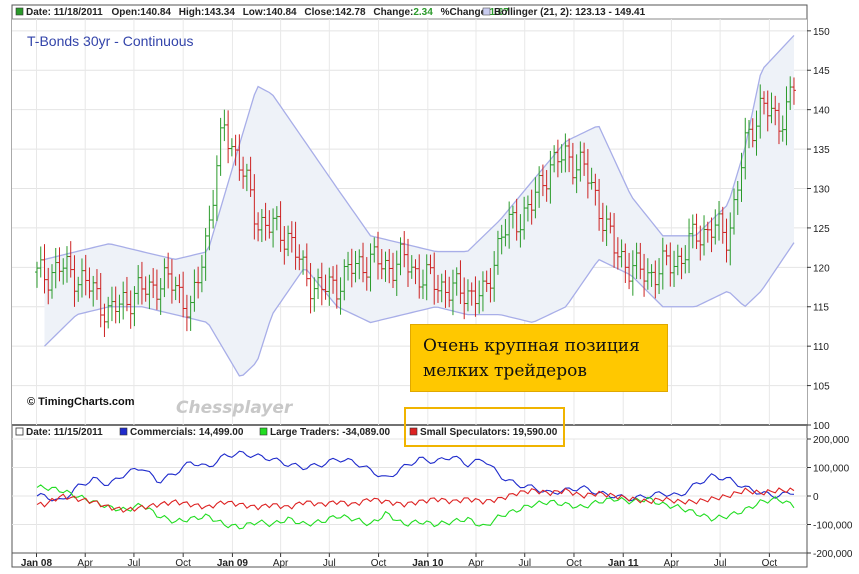 This screenshot has height=574, width=859. Describe the element at coordinates (505, 371) in the screenshot. I see `annotation-line-2: мелких трейдеров` at that location.